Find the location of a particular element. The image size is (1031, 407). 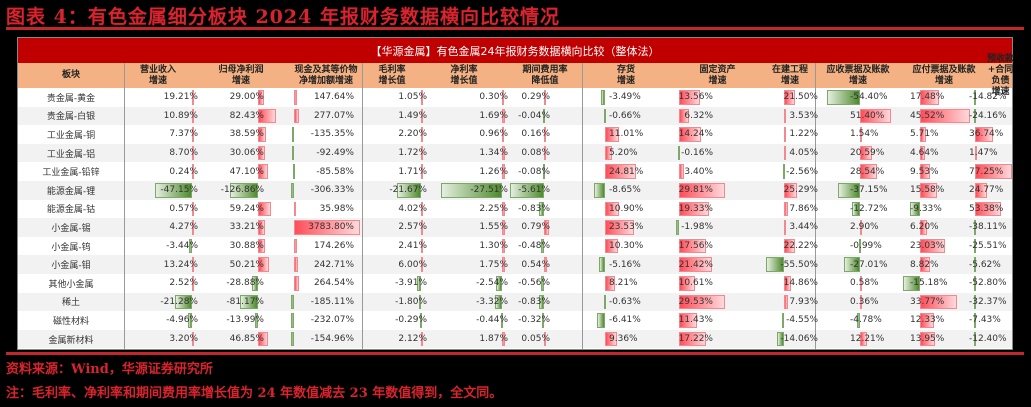

metric-value: -12.40% is located at coordinates (988, 339).